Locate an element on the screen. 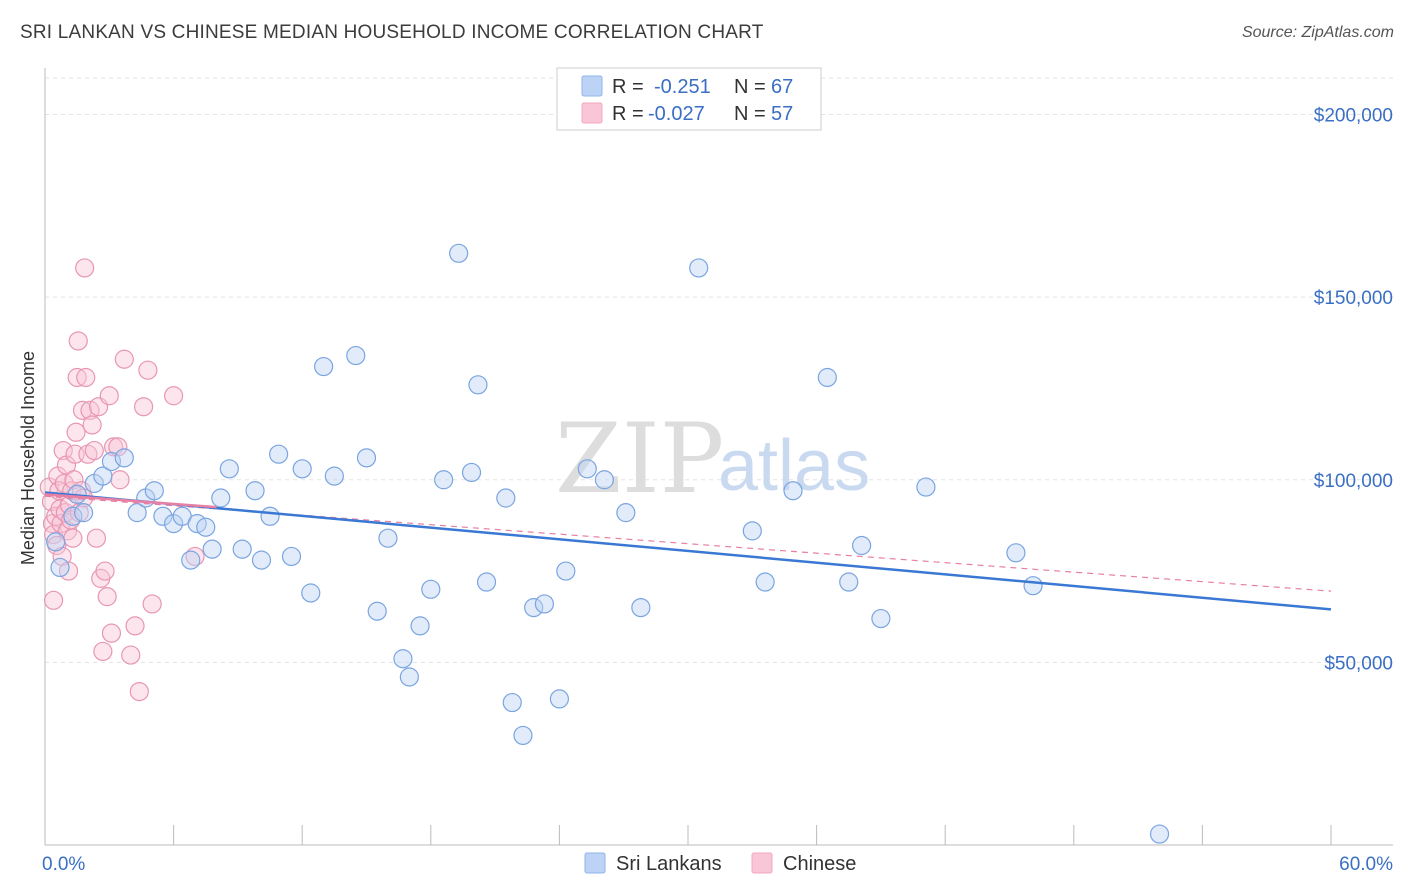 The width and height of the screenshot is (1406, 892). legend-n-value-chinese: 57 is located at coordinates (782, 114).